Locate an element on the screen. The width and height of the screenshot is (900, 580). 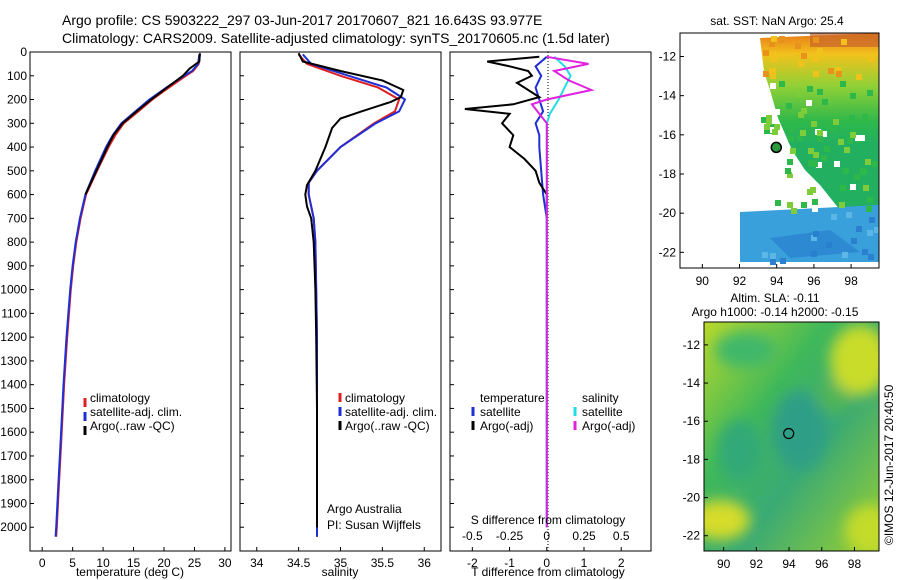
y-tick-label: 500 is located at coordinates (17, 171).